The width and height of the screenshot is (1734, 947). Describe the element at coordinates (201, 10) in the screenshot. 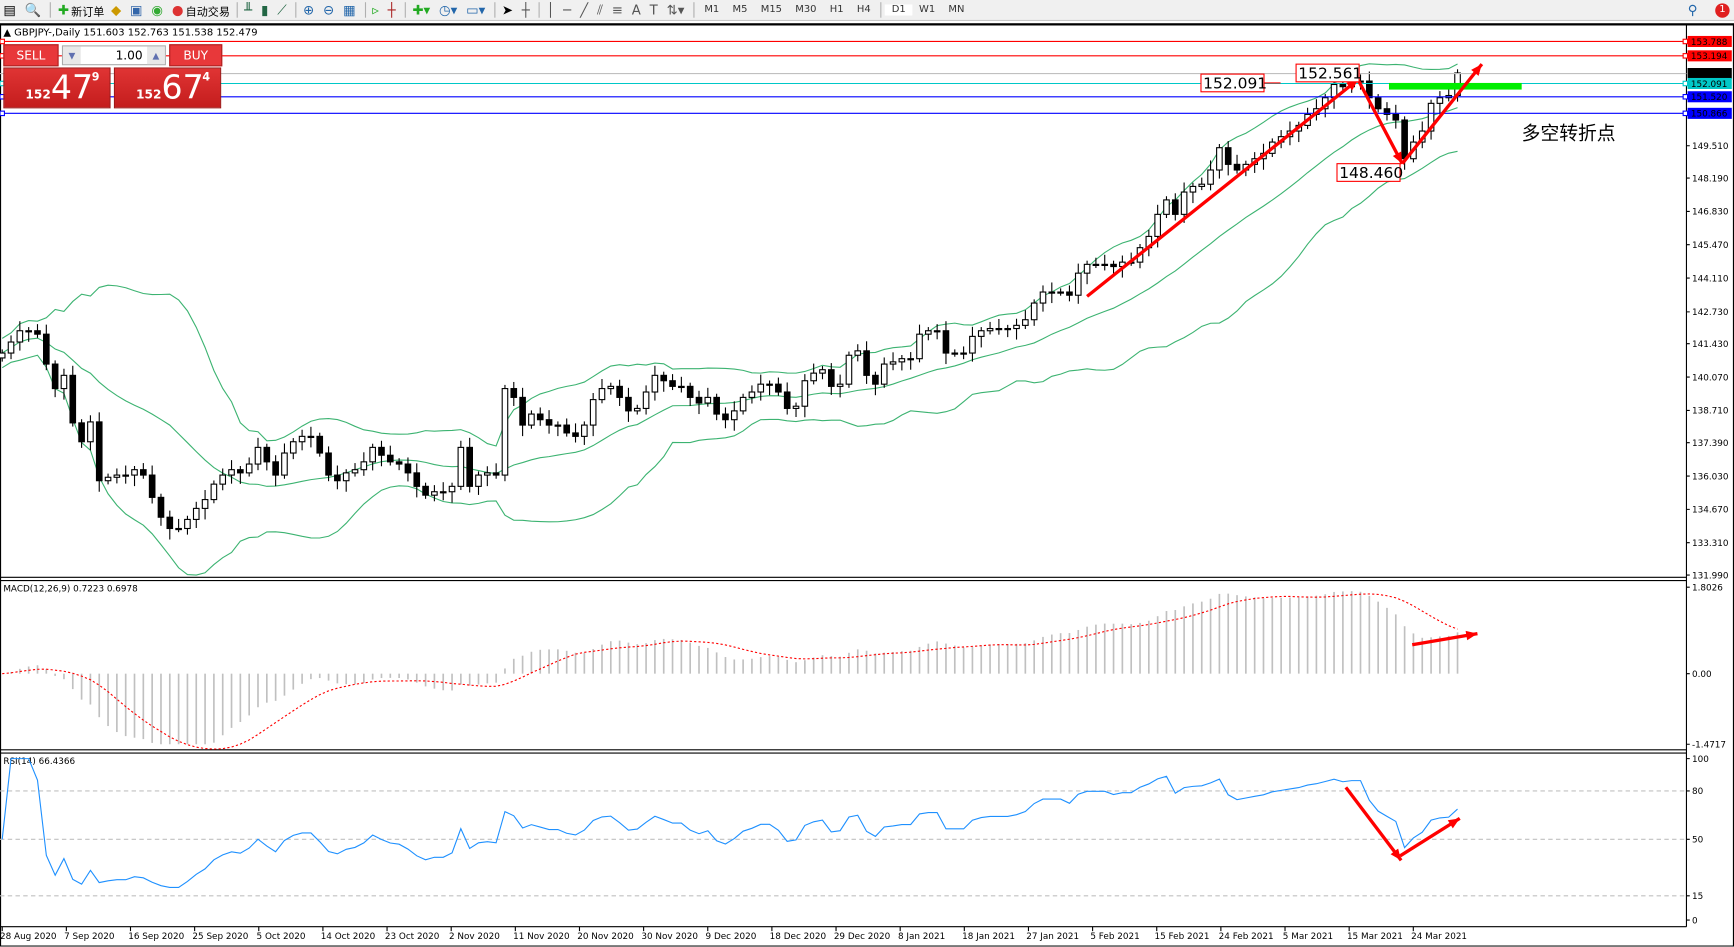

I see `auto-trading-button: ● 自动交易` at that location.